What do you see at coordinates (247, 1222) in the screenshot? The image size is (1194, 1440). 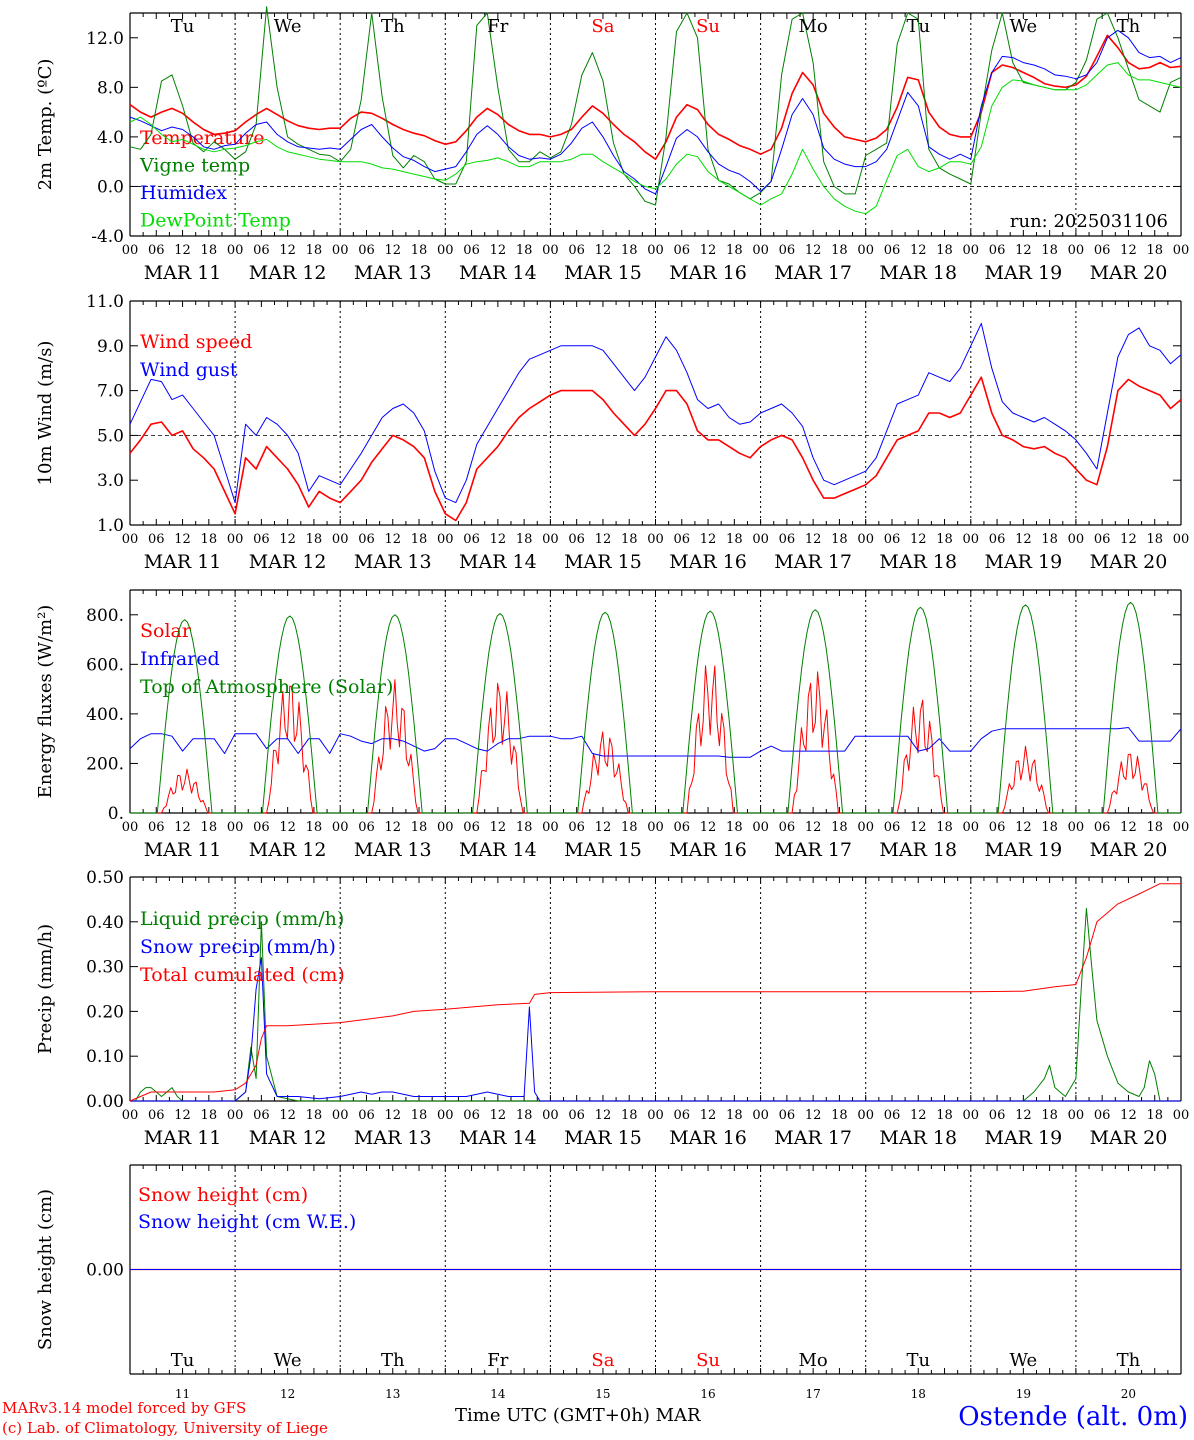 I see `snow-legend-entry: Snow height (cm W.E.)` at bounding box center [247, 1222].